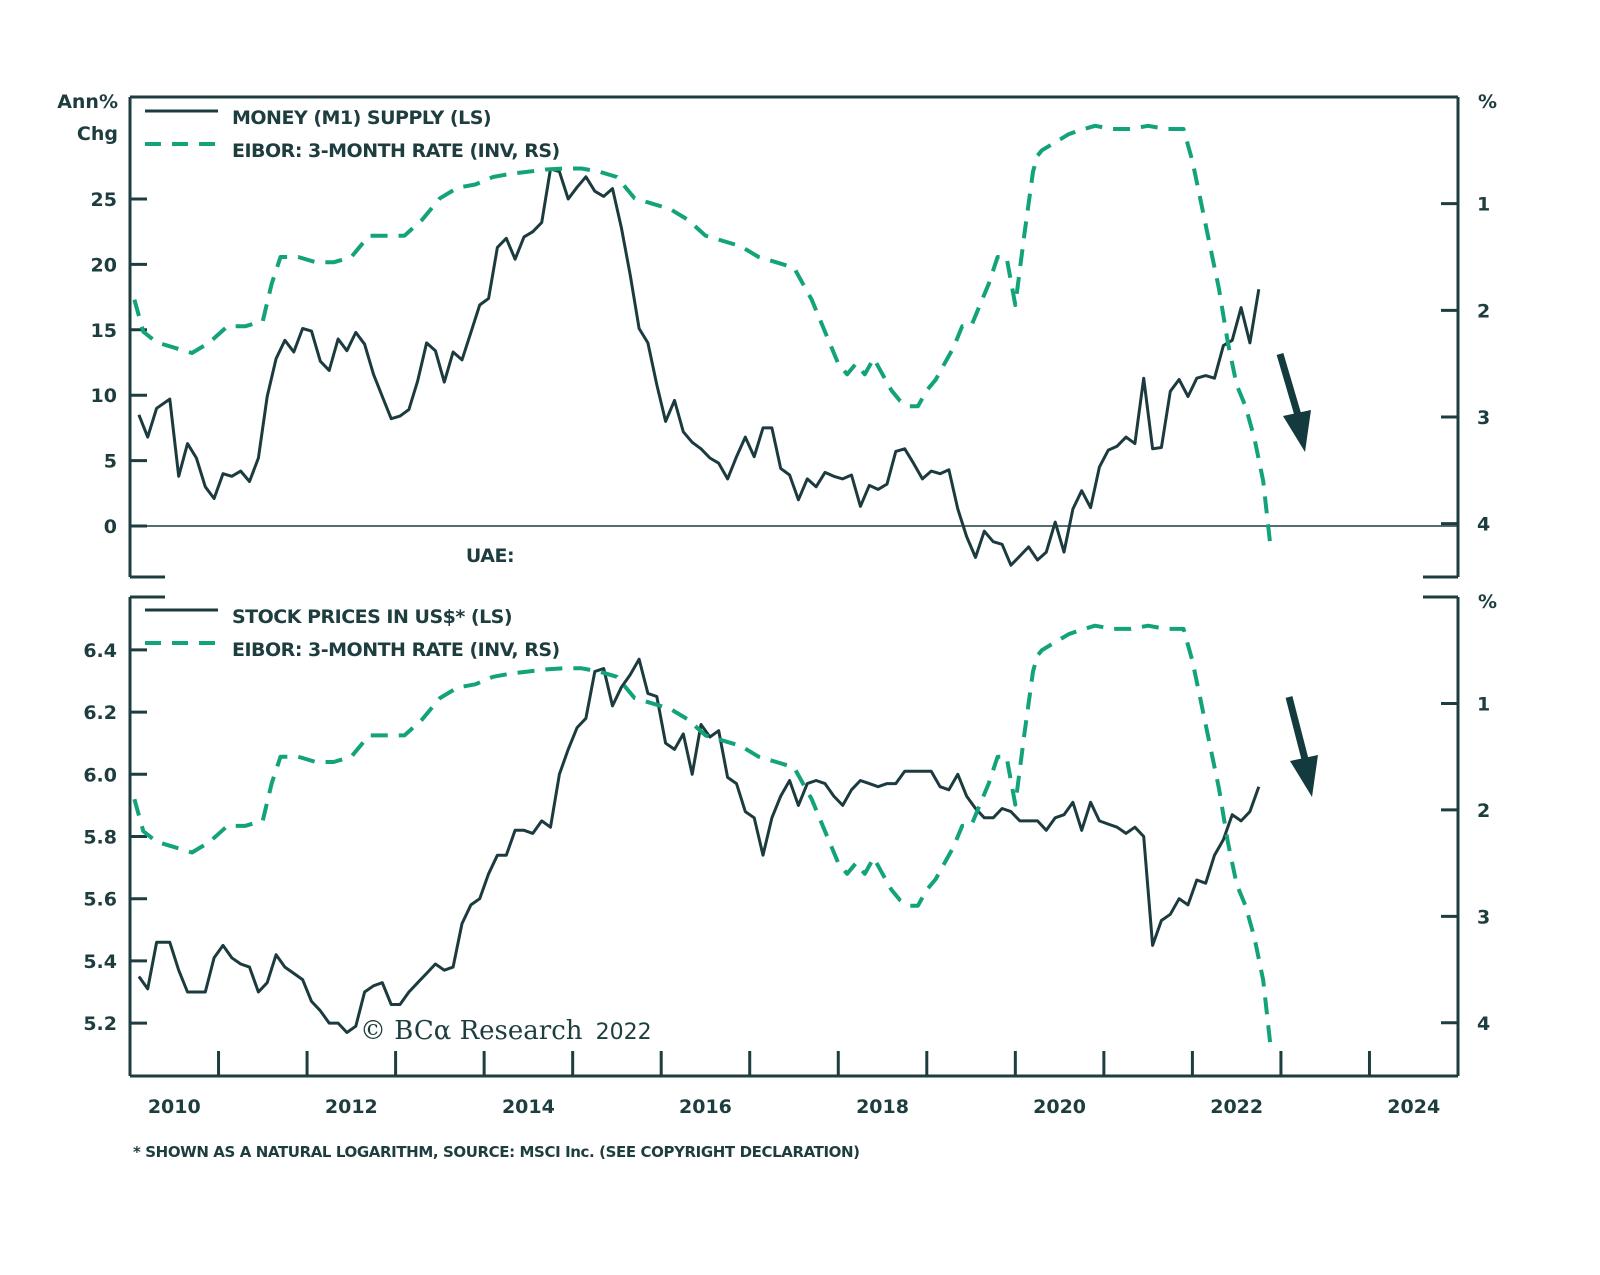  Describe the element at coordinates (1465, 365) in the screenshot. I see `top-right-axis: 1 2 3 4` at that location.